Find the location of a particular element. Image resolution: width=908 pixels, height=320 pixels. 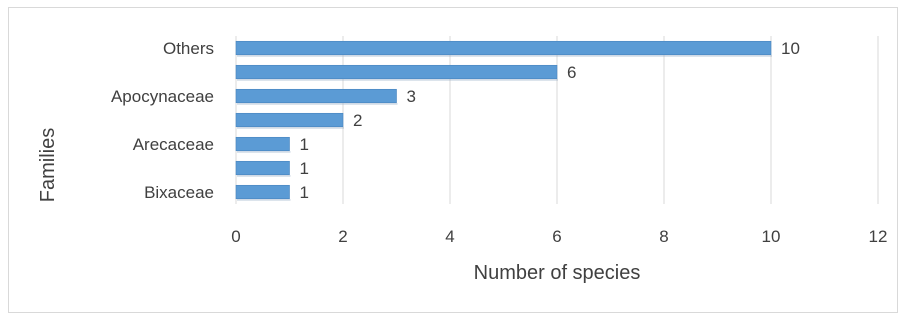

x-tick-label: 2 is located at coordinates (342, 236).